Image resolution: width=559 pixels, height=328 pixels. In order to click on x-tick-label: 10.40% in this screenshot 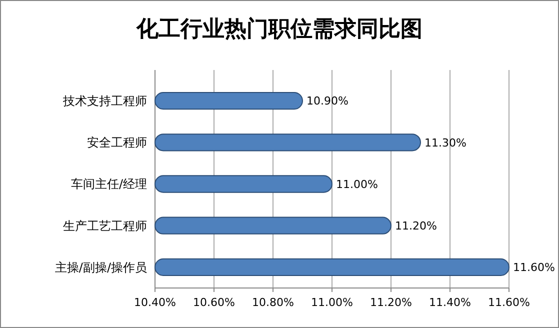, I will do `click(155, 302)`.